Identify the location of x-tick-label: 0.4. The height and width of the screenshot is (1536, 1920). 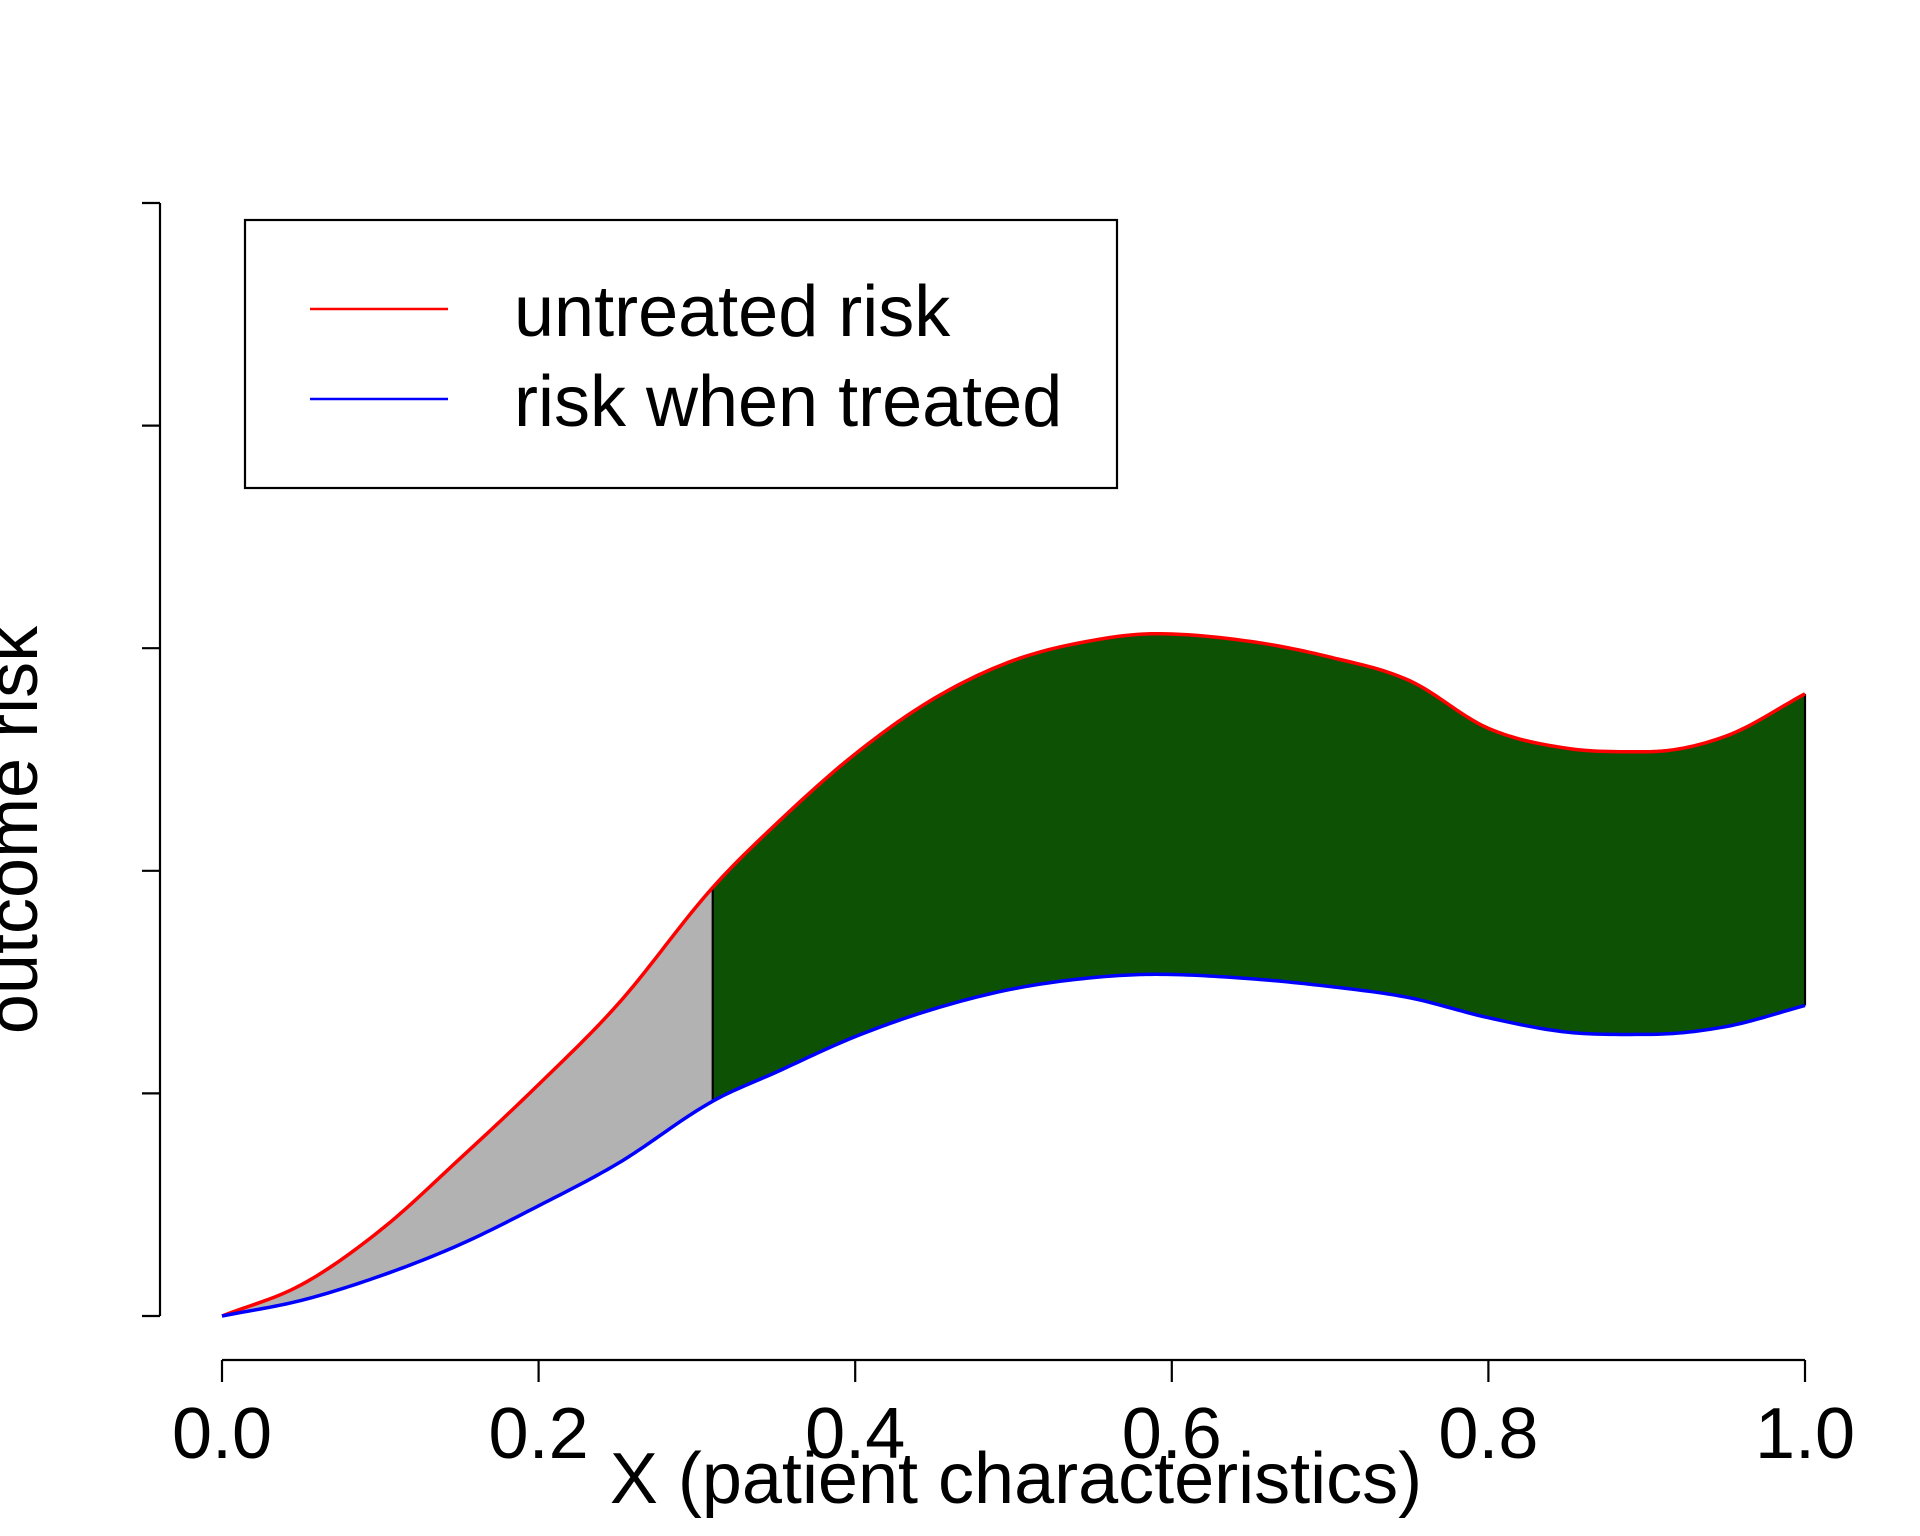
(855, 1434).